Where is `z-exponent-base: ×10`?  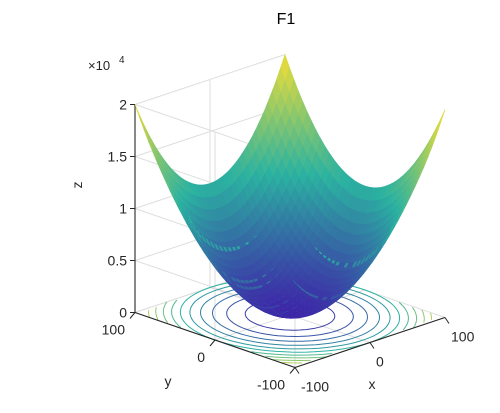
z-exponent-base: ×10 is located at coordinates (99, 65).